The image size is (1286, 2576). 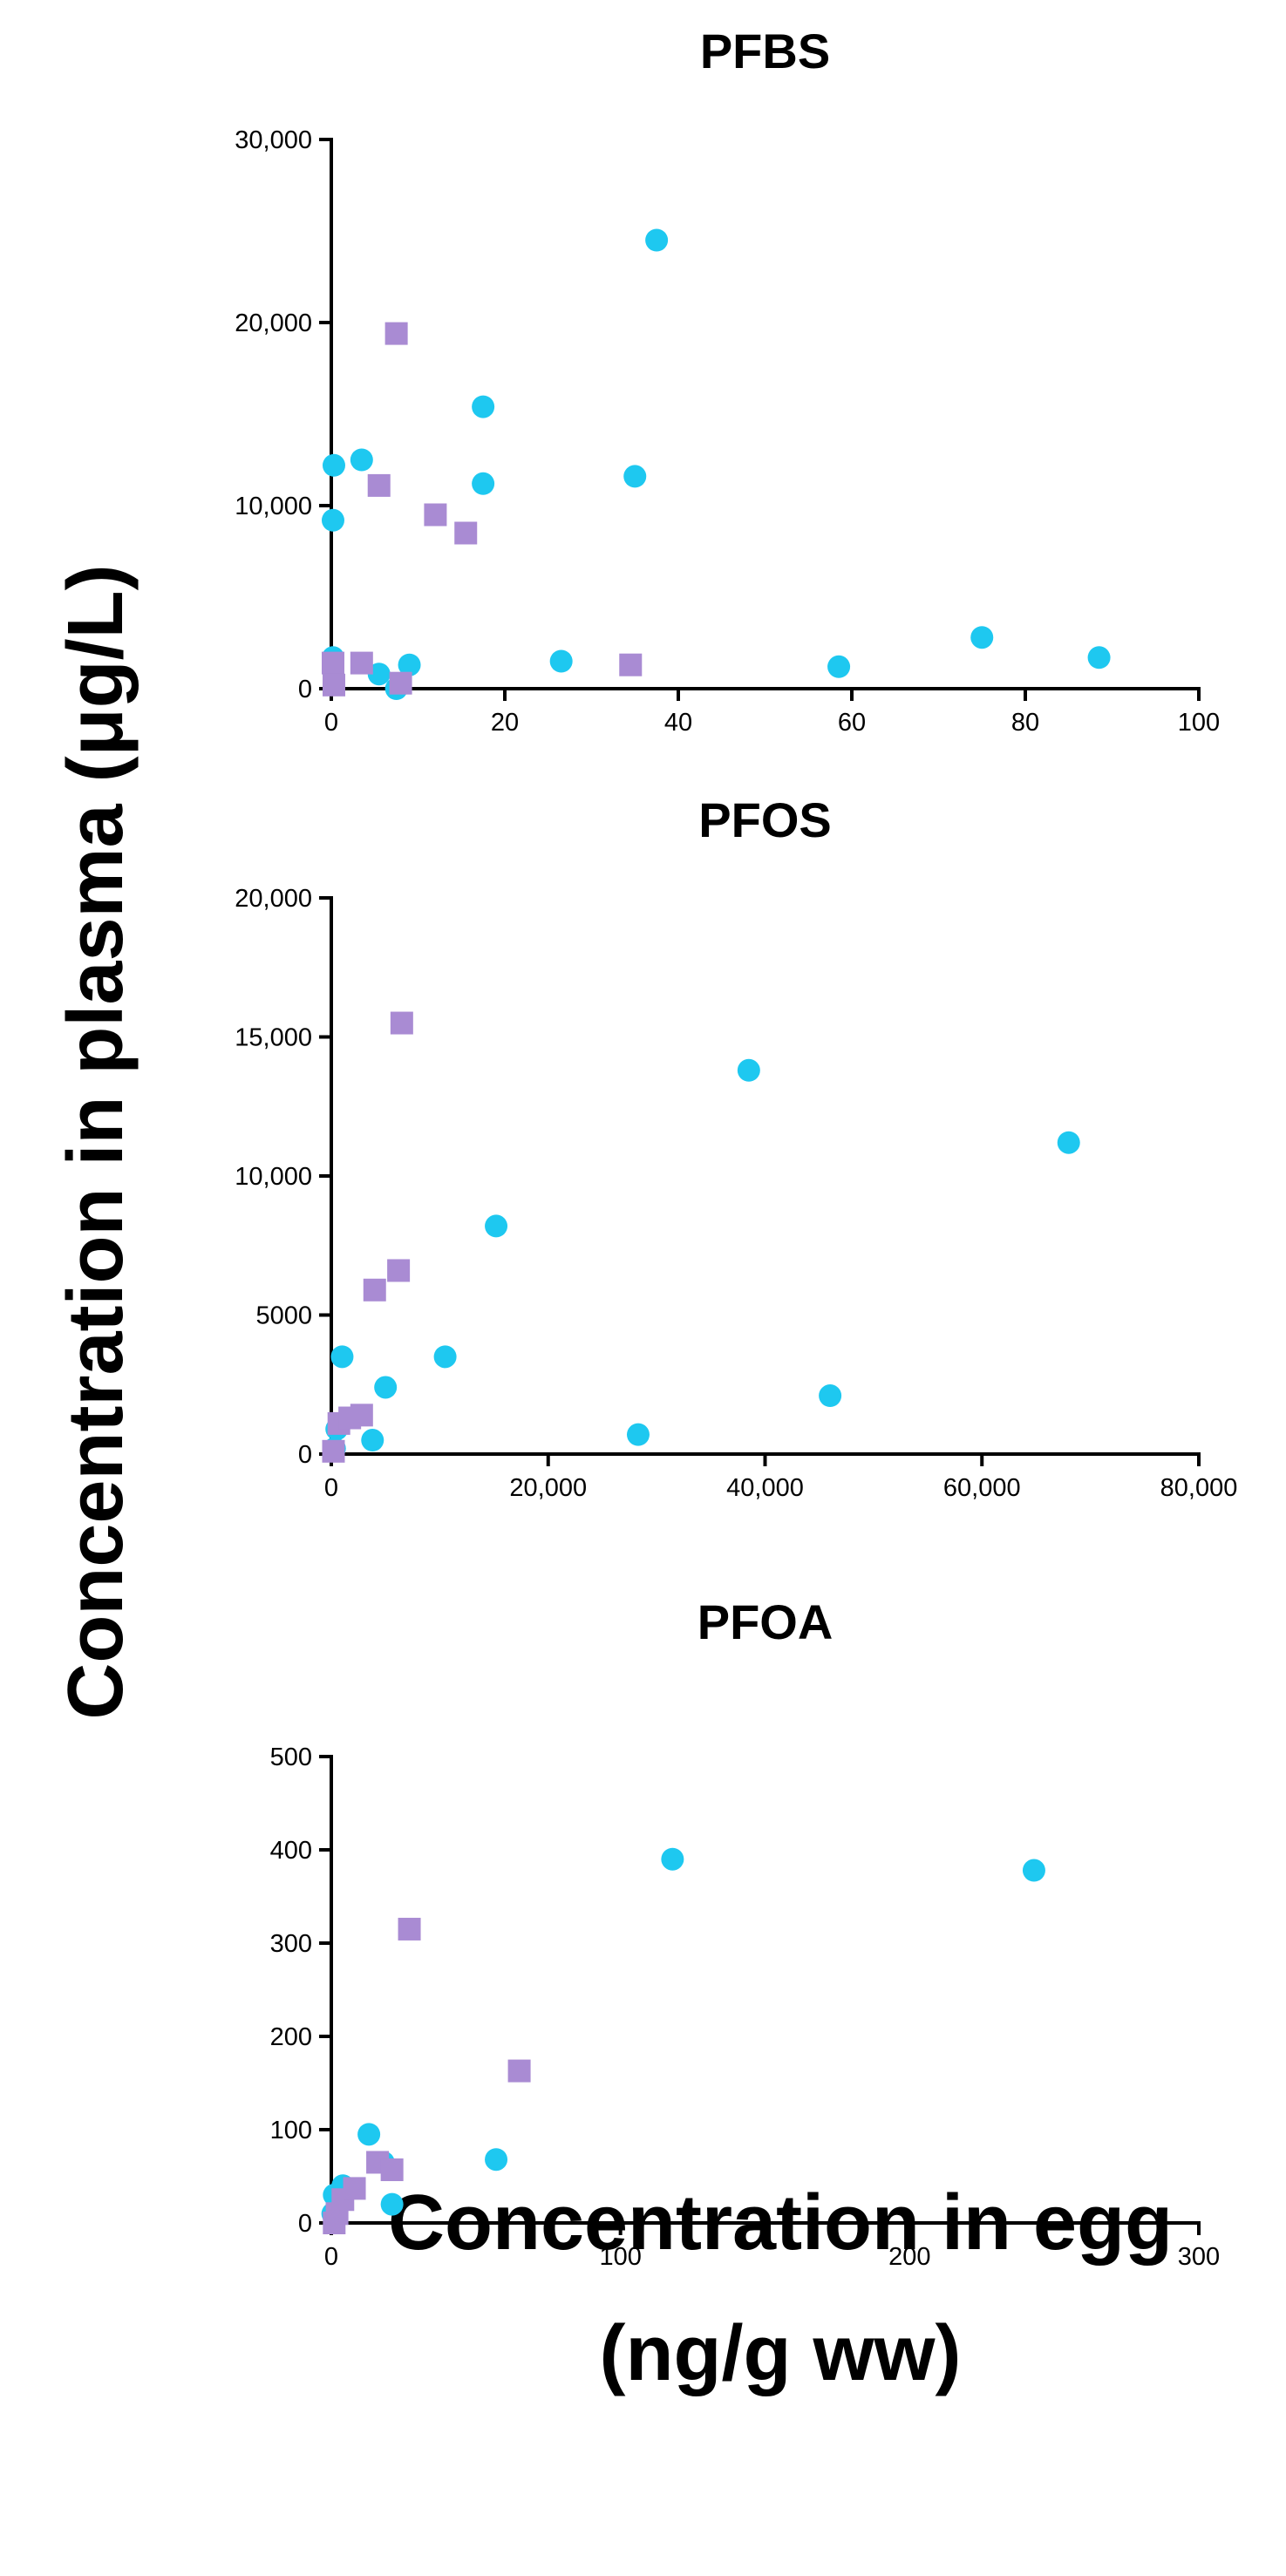 I want to click on x-tick-label: 300, so click(x=1199, y=2257).